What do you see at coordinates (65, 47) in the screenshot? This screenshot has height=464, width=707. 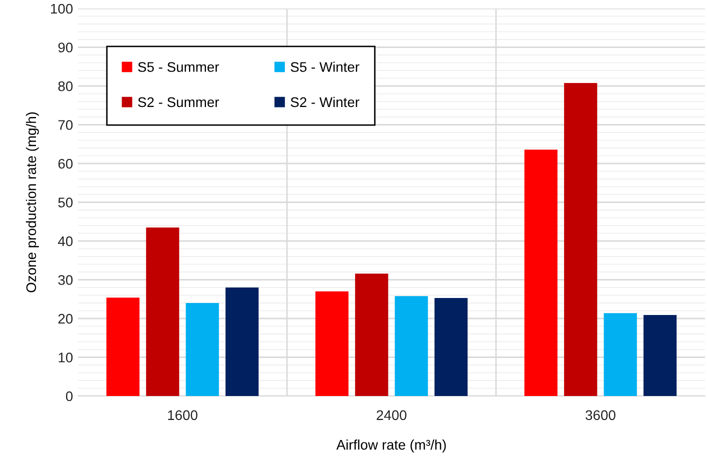 I see `y-tick-label: 90` at bounding box center [65, 47].